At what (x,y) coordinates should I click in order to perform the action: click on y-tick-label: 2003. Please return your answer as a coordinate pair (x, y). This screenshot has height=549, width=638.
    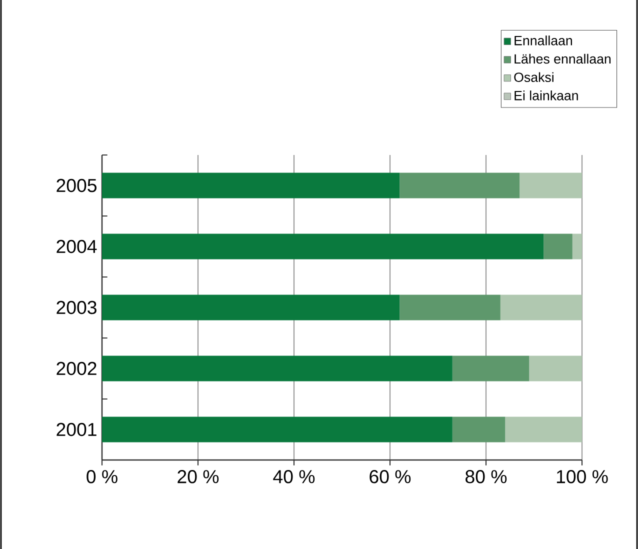
    Looking at the image, I should click on (76, 307).